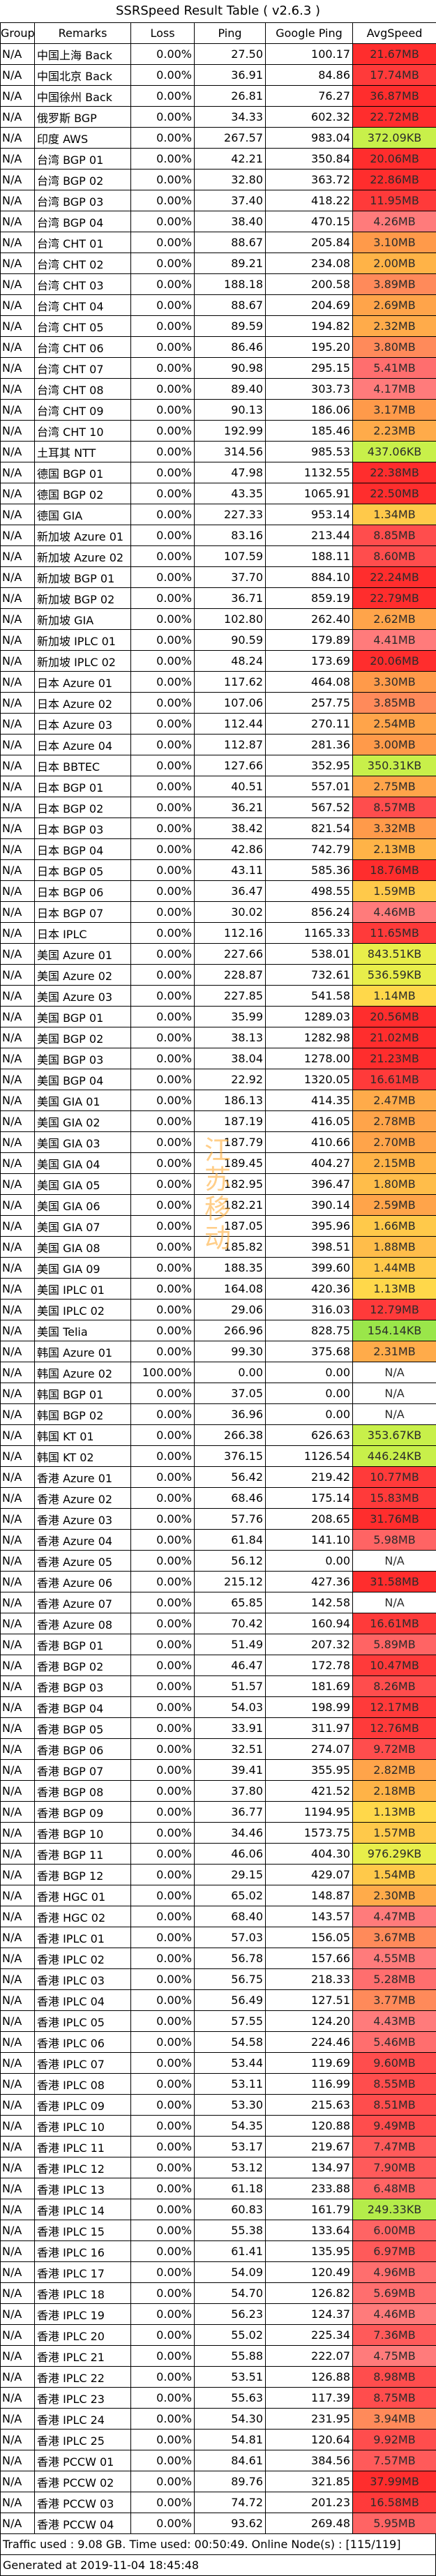 This screenshot has width=436, height=2576. I want to click on cell-ping: 34.46, so click(230, 1833).